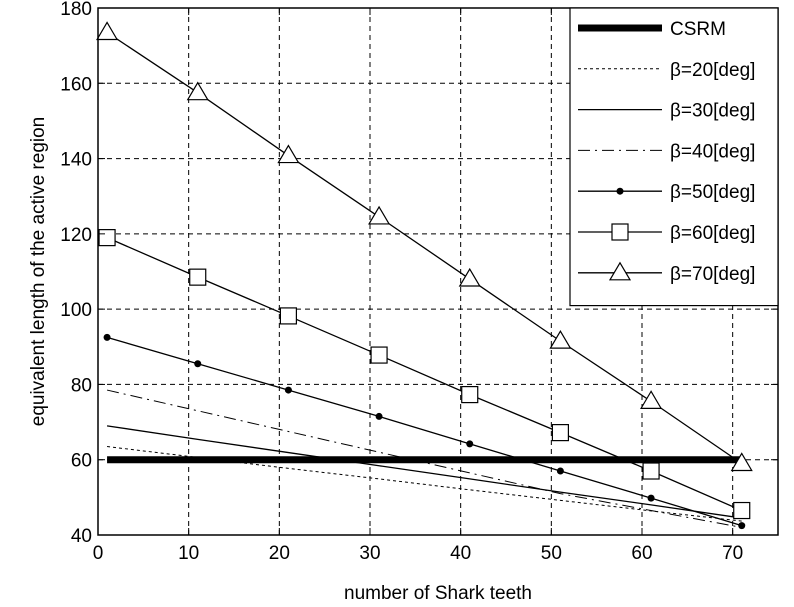 The height and width of the screenshot is (607, 794). Describe the element at coordinates (712, 233) in the screenshot. I see `legend-label: β=60[deg]` at that location.